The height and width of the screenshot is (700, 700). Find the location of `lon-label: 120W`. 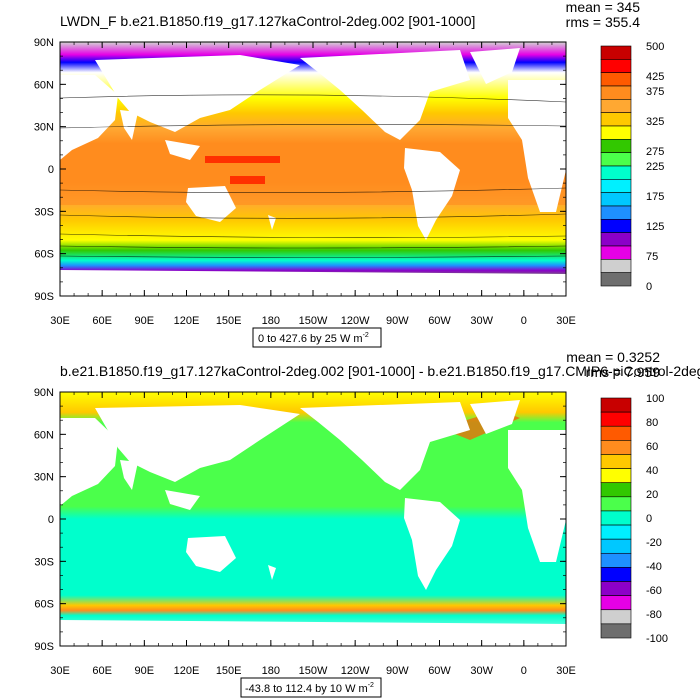

lon-label: 120W is located at coordinates (355, 321).